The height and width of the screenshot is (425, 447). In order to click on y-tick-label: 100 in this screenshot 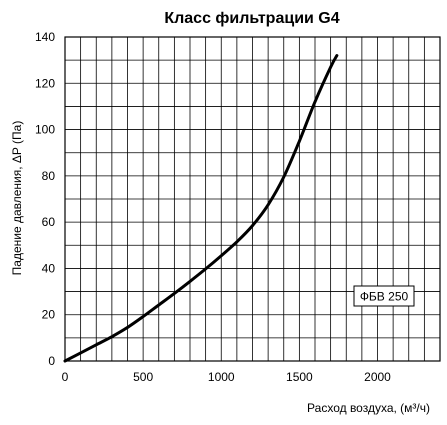, I will do `click(45, 130)`.